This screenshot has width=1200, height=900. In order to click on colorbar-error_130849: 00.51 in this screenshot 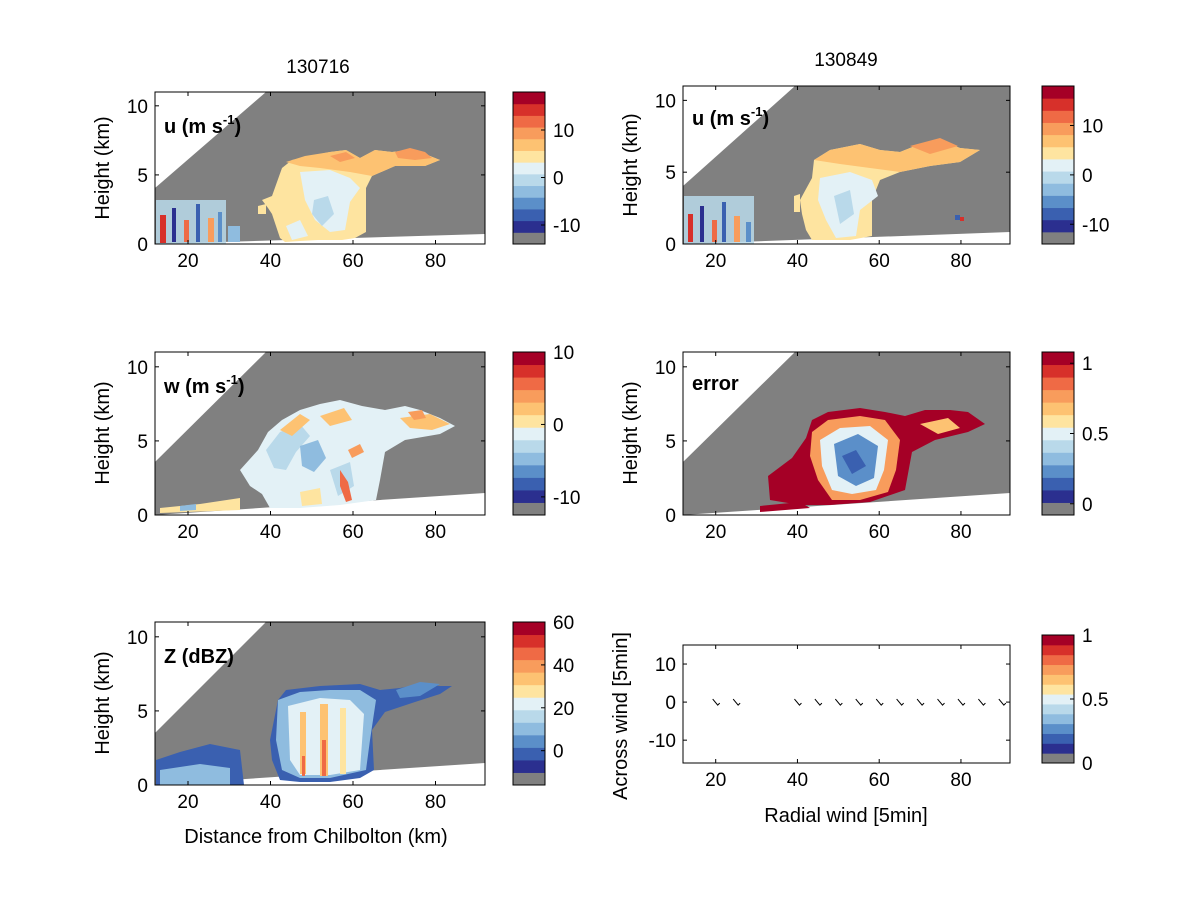, I will do `click(1074, 433)`.